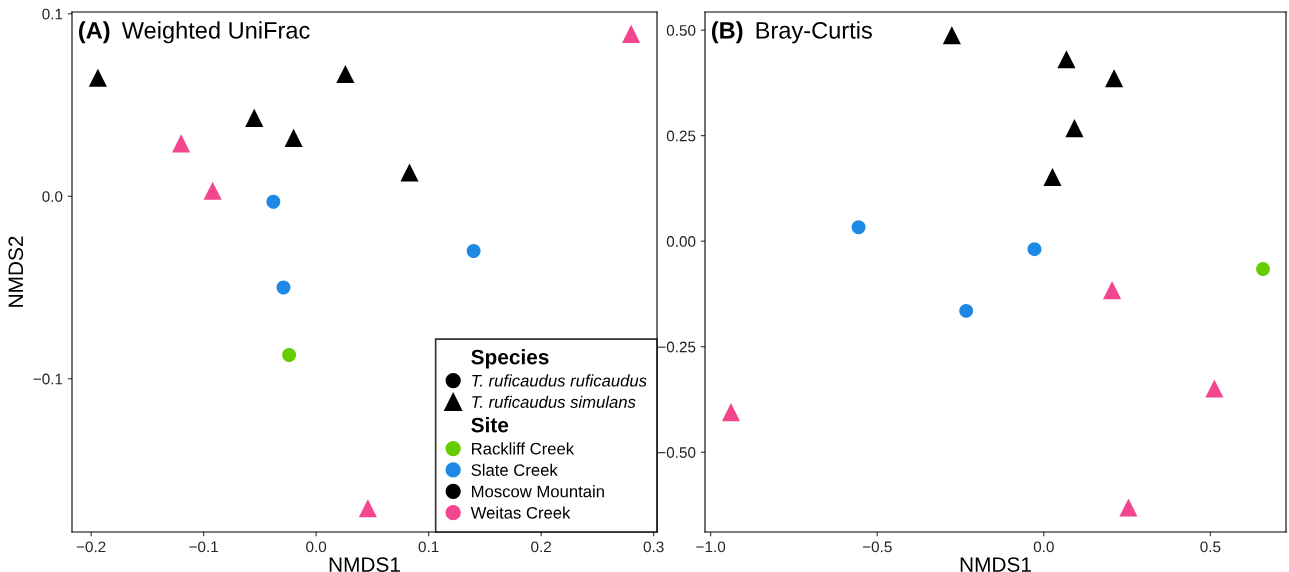 This screenshot has height=572, width=1289. Describe the element at coordinates (877, 547) in the screenshot. I see `x-tick-label: −0.5` at that location.